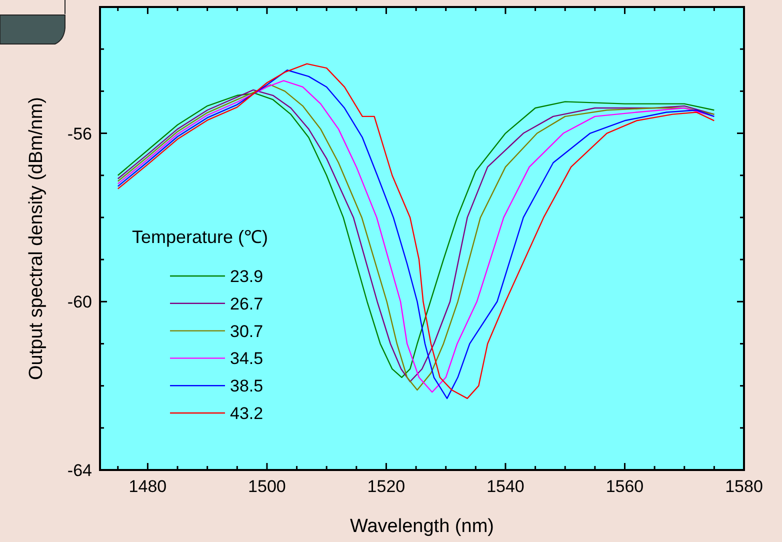 This screenshot has height=542, width=782. I want to click on x-tick-label: 1520, so click(386, 486).